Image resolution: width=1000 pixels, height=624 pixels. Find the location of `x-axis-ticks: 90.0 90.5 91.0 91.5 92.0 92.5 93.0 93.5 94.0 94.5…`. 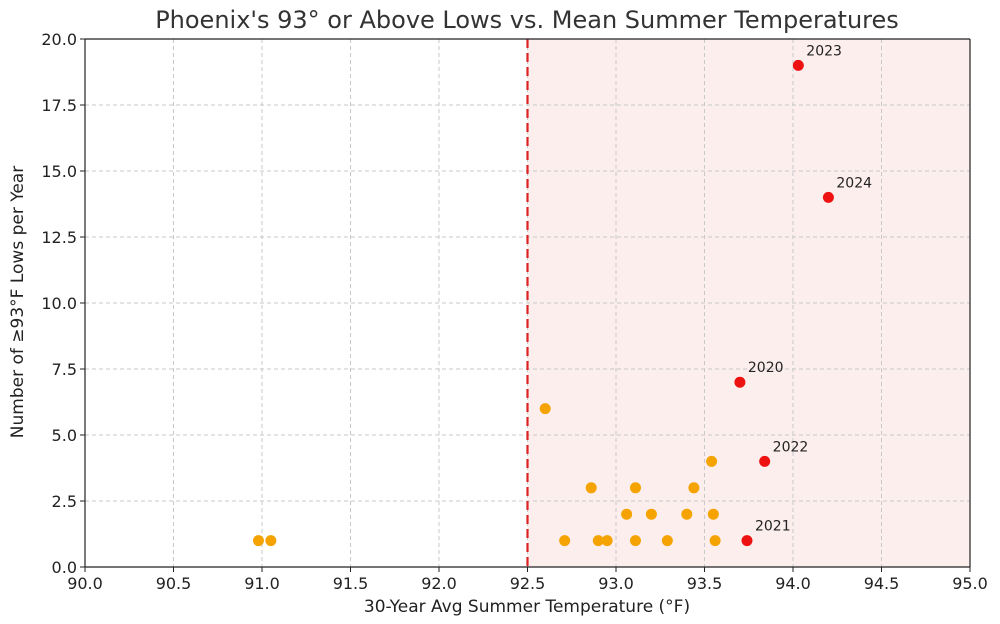

x-axis-ticks: 90.0 90.5 91.0 91.5 92.0 92.5 93.0 93.5 94.0 94.5… is located at coordinates (527, 580).